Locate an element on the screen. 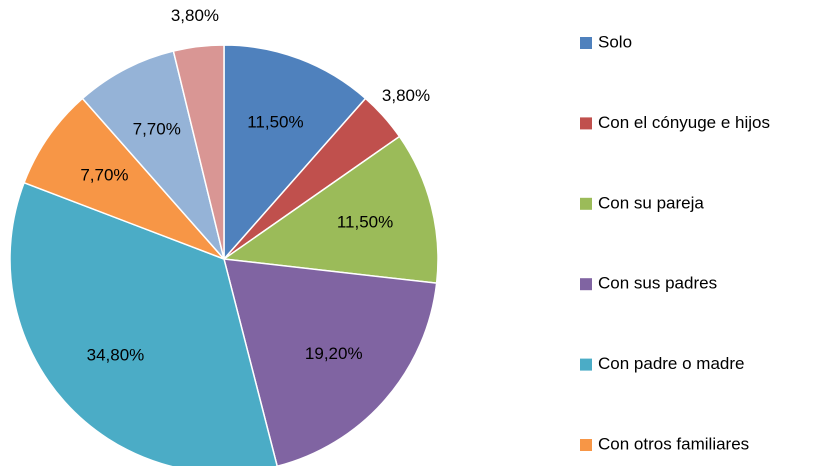 Image resolution: width=839 pixels, height=466 pixels. legend-label: Solo is located at coordinates (615, 41).